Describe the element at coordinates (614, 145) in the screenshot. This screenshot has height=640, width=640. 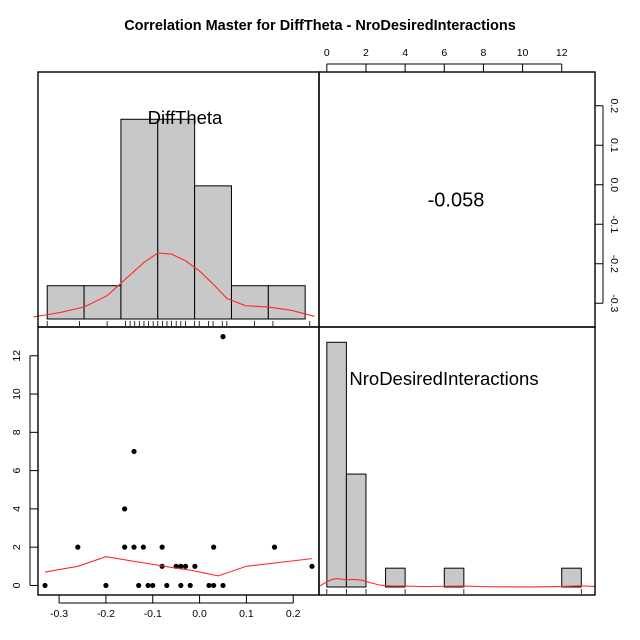
I see `right-axis-tick-label: 0.1` at that location.